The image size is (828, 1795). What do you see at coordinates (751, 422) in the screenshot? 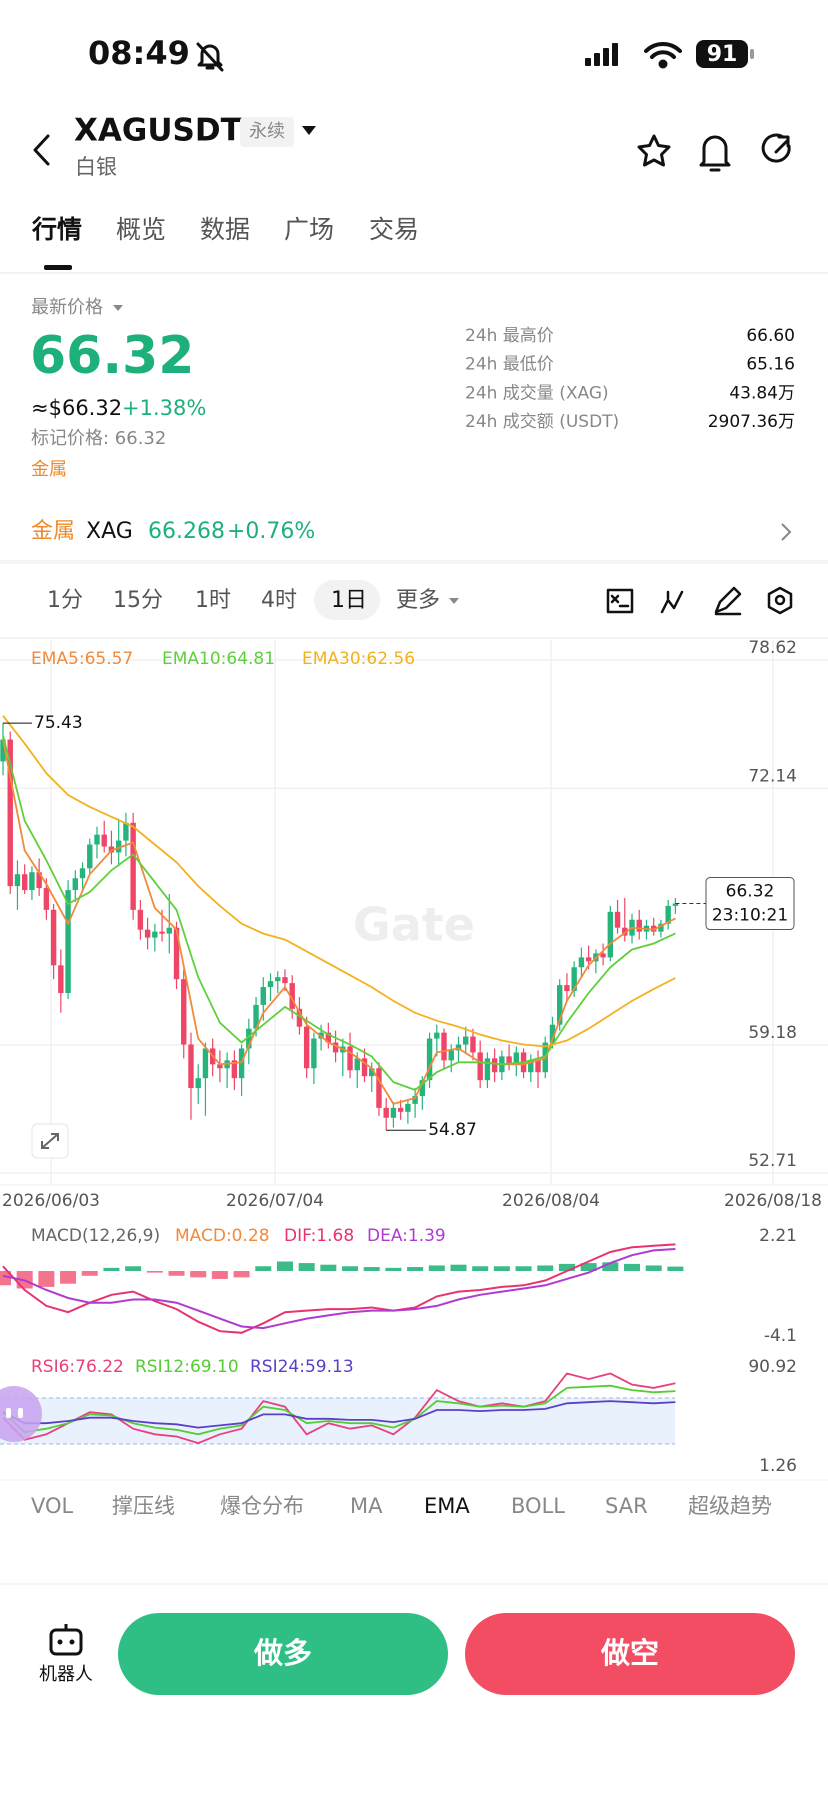
I see `stat-value: 2907.36万` at bounding box center [751, 422].